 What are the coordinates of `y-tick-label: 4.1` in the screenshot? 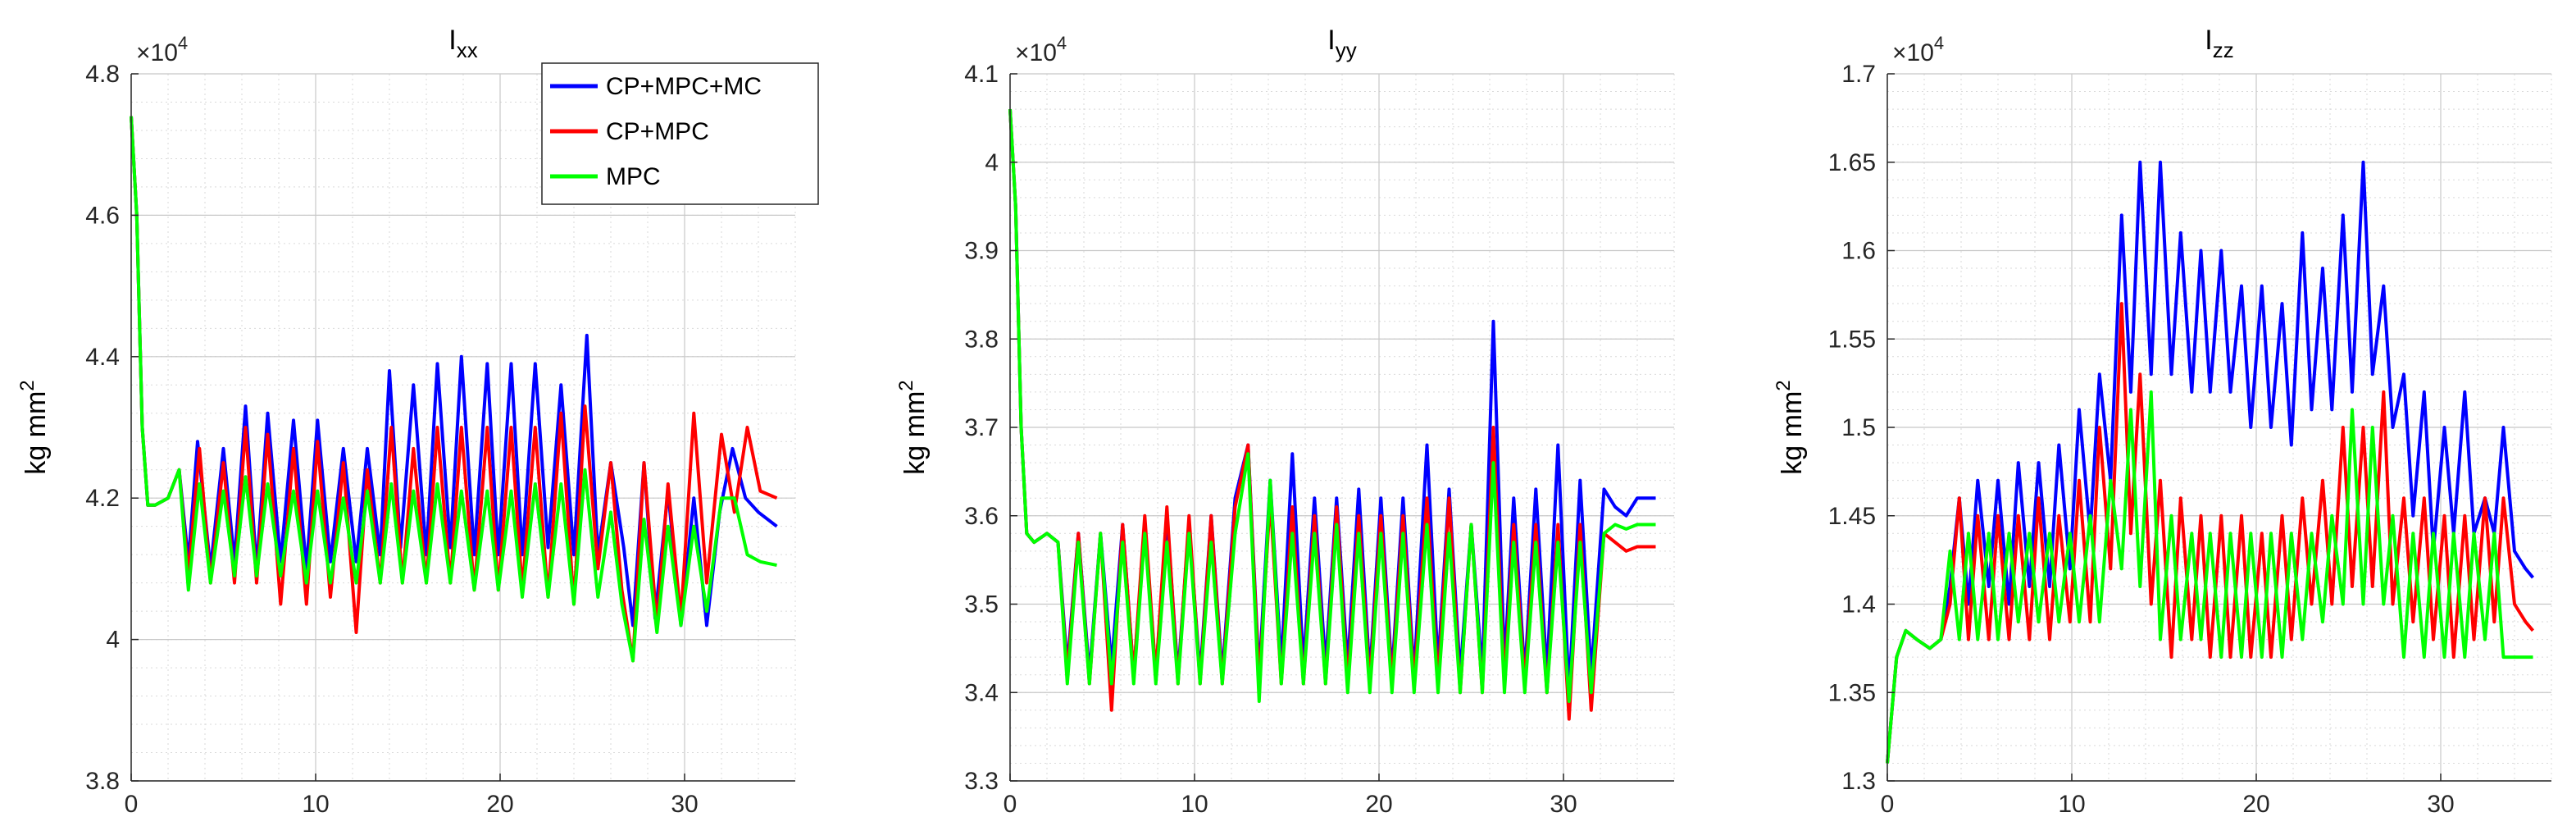 It's located at (982, 74).